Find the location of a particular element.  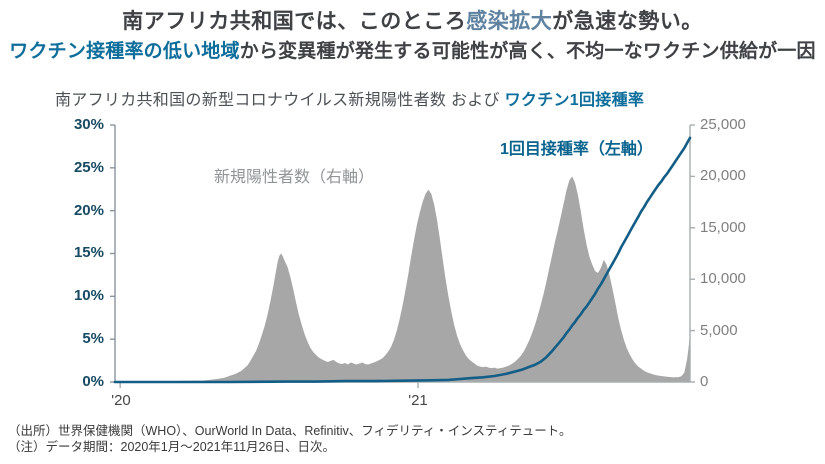

right-axis-tick-20000: 20,000 is located at coordinates (723, 175).